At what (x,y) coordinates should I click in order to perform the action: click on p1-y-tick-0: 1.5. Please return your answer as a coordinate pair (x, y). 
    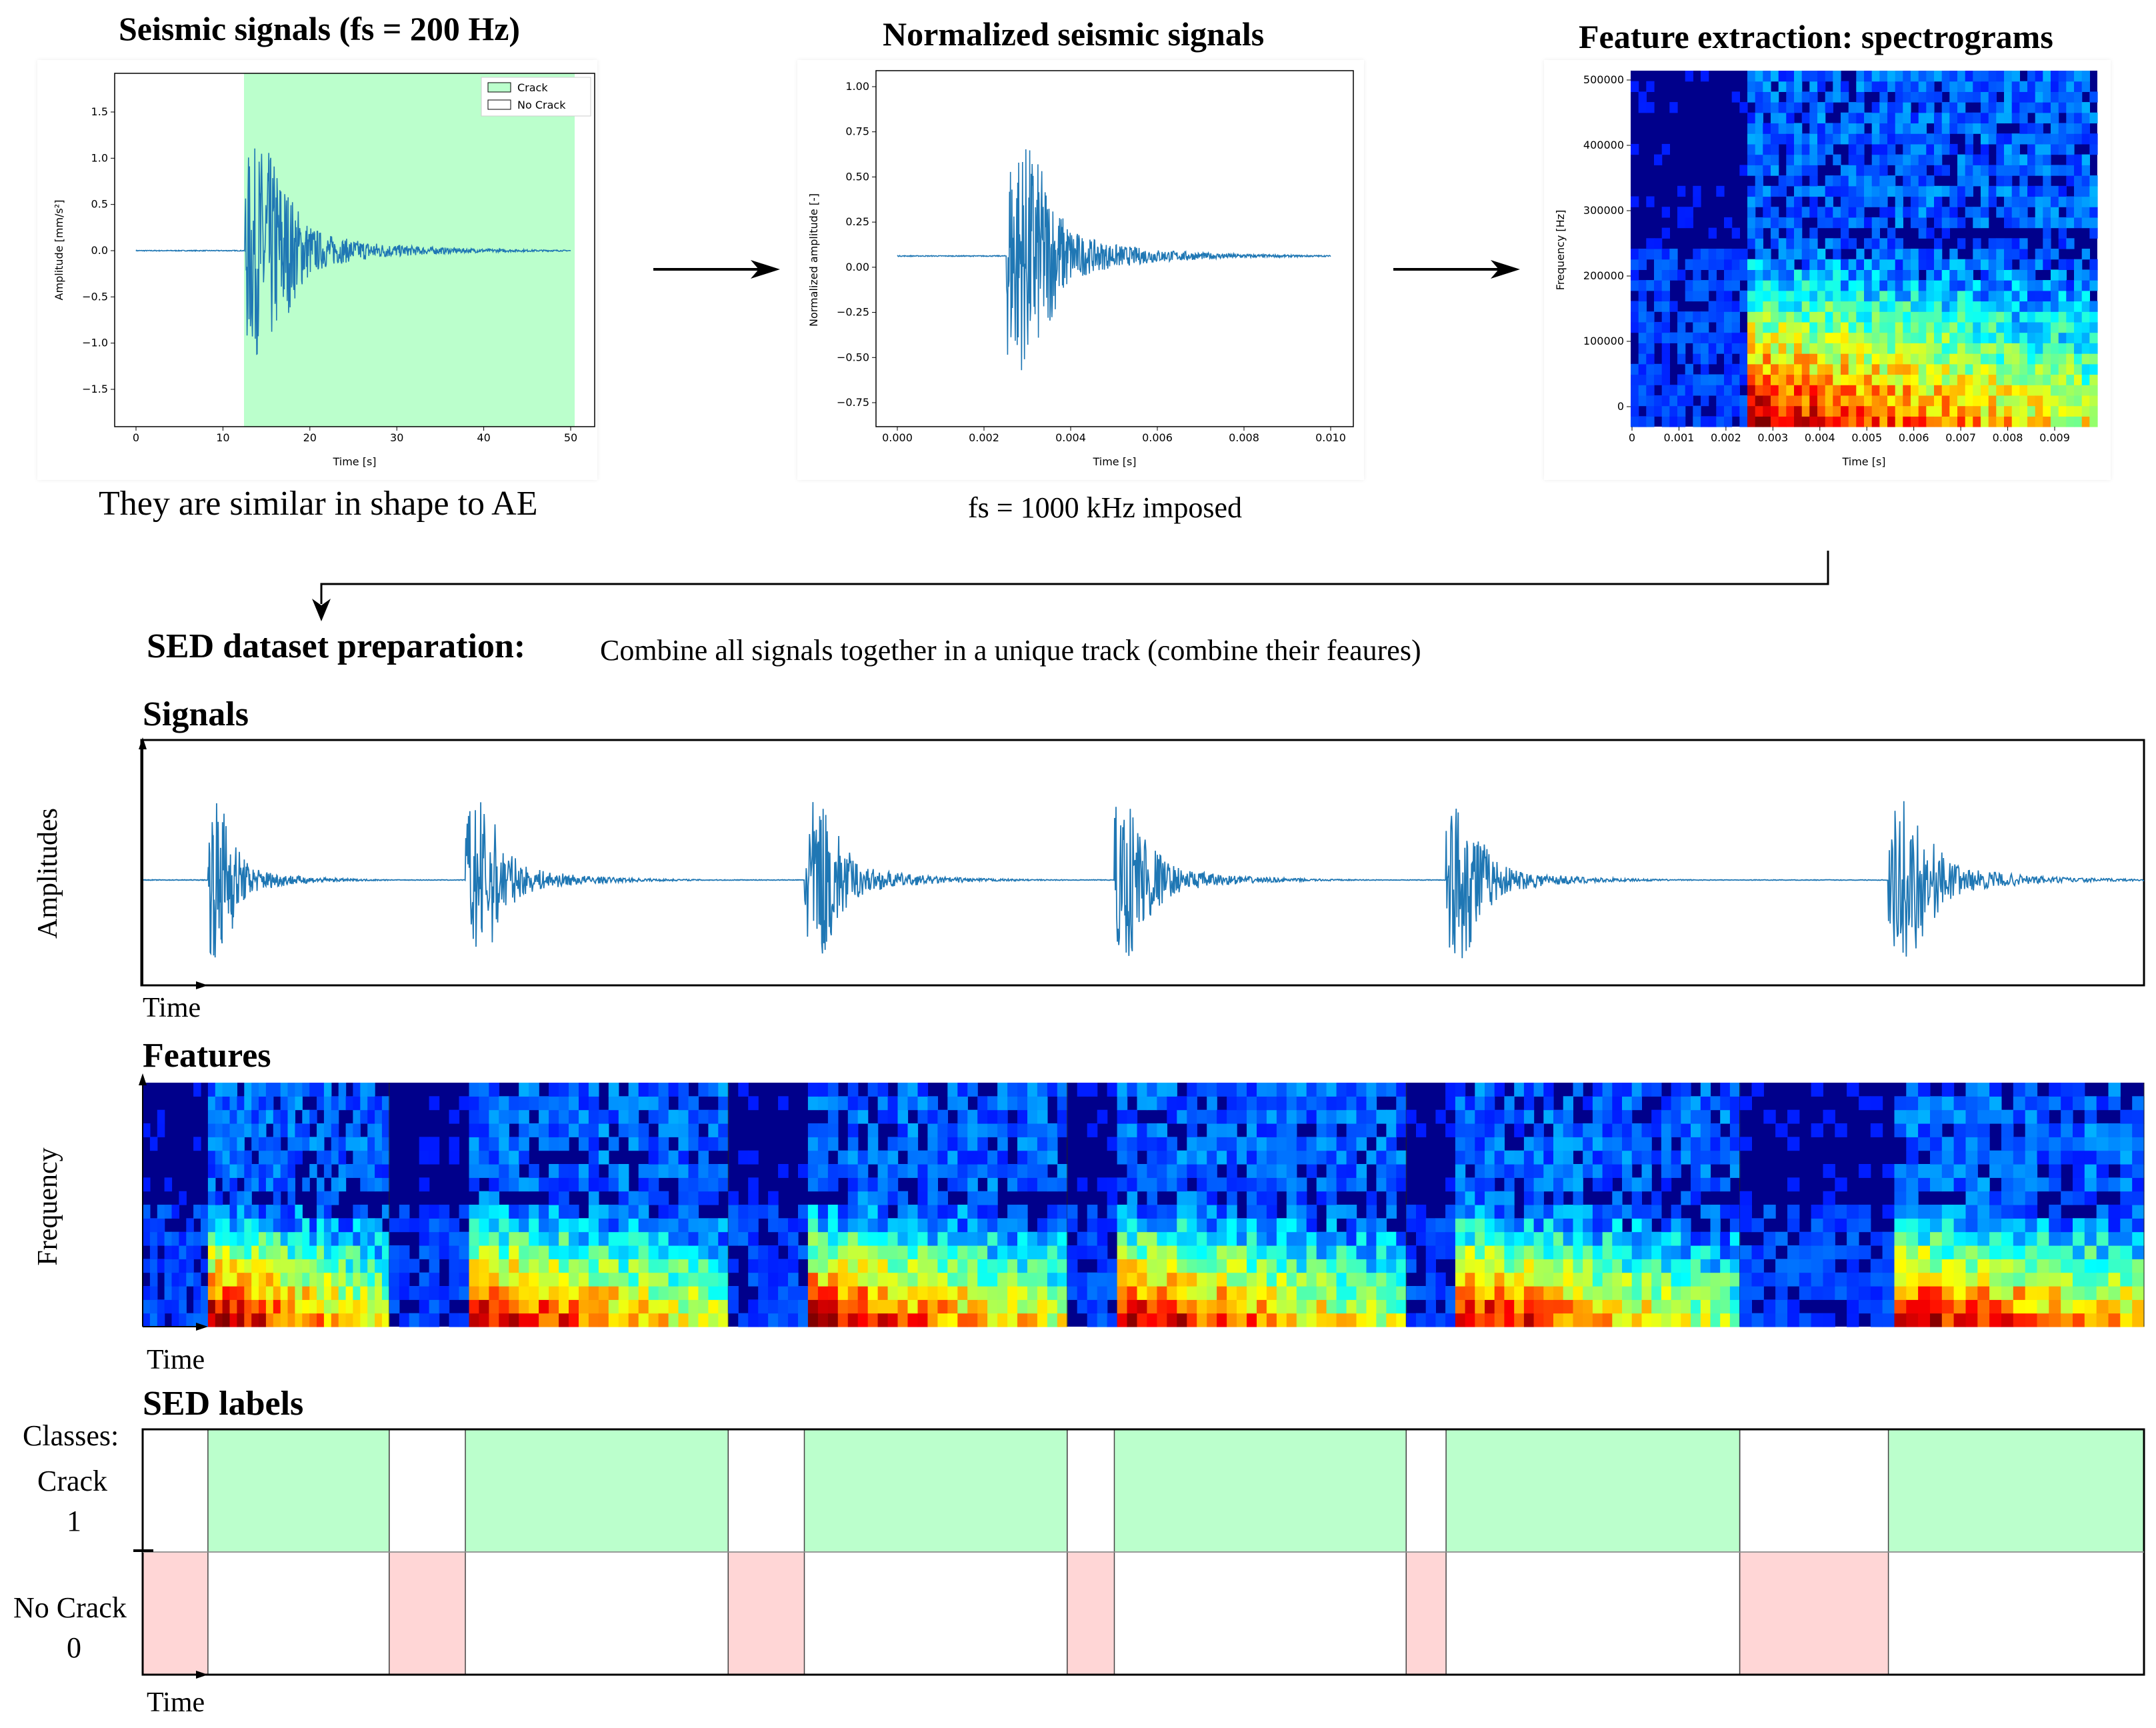
    Looking at the image, I should click on (99, 111).